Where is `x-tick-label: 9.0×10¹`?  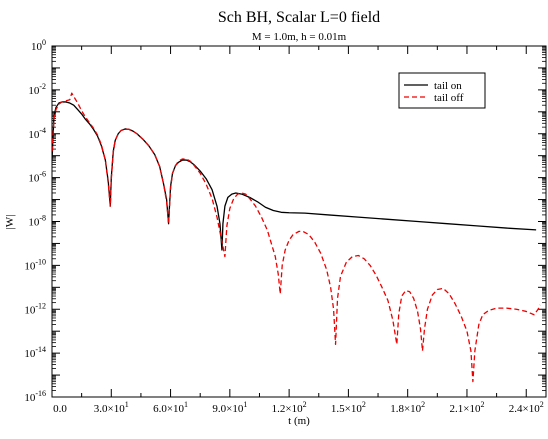 x-tick-label: 9.0×10¹ is located at coordinates (229, 407).